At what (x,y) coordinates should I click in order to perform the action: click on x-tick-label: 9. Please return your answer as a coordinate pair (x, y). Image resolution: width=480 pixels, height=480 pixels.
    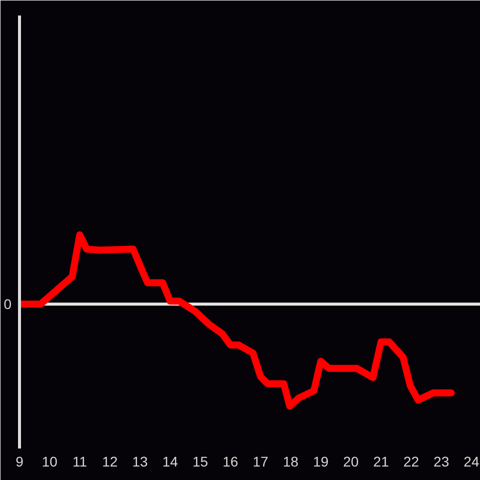
    Looking at the image, I should click on (20, 462).